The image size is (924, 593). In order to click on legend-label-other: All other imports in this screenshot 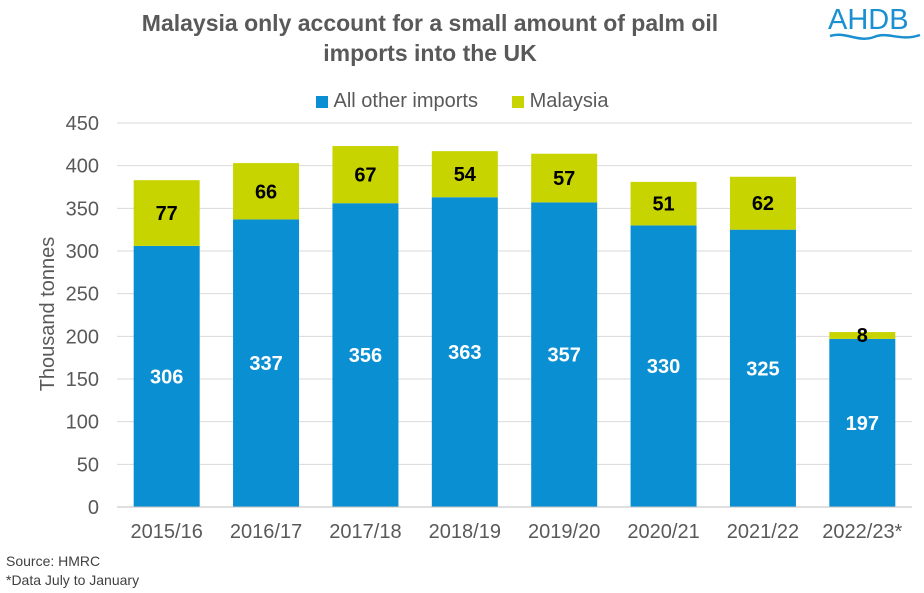, I will do `click(406, 101)`.